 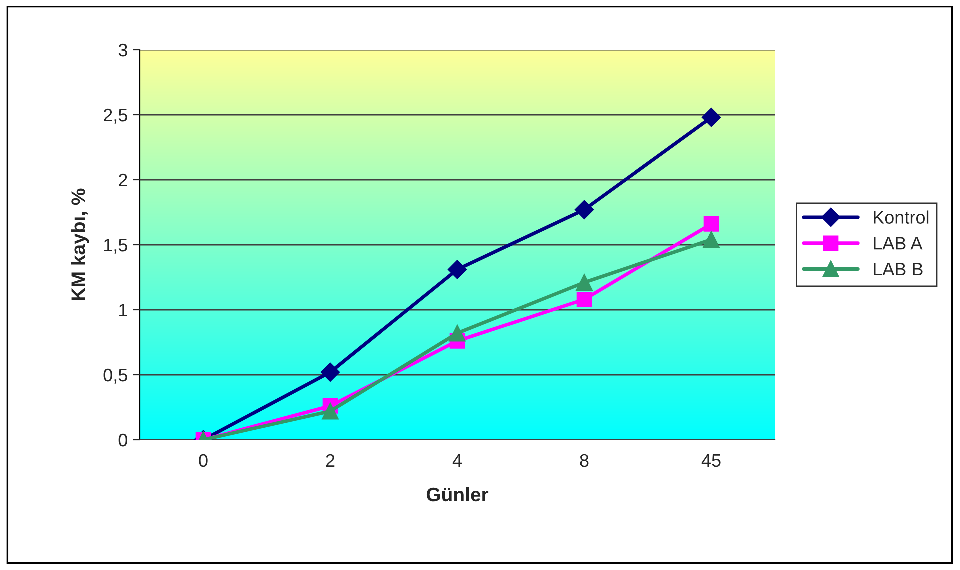 What do you see at coordinates (711, 461) in the screenshot?
I see `x-tick-label: 45` at bounding box center [711, 461].